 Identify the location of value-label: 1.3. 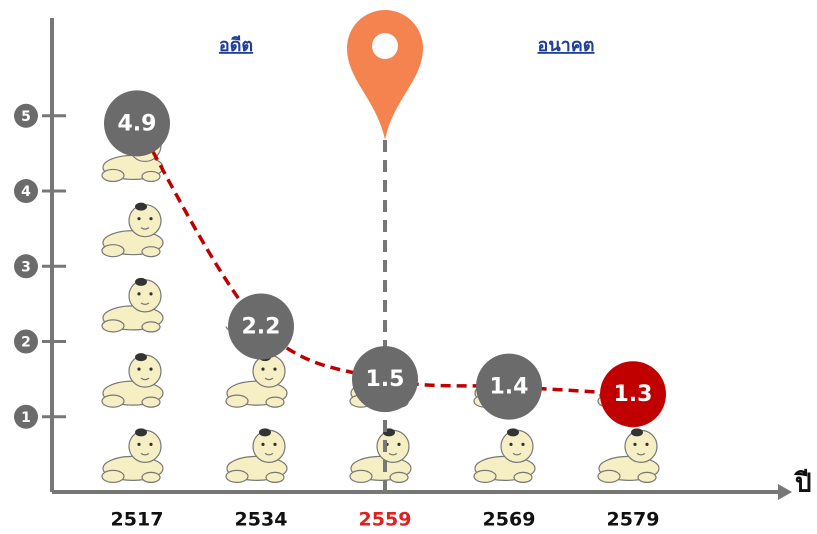
(633, 394).